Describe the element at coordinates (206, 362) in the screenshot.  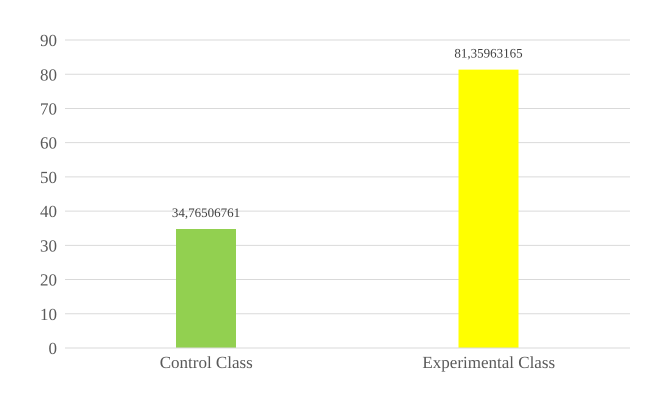
I see `x-tick-label: Control Class` at that location.